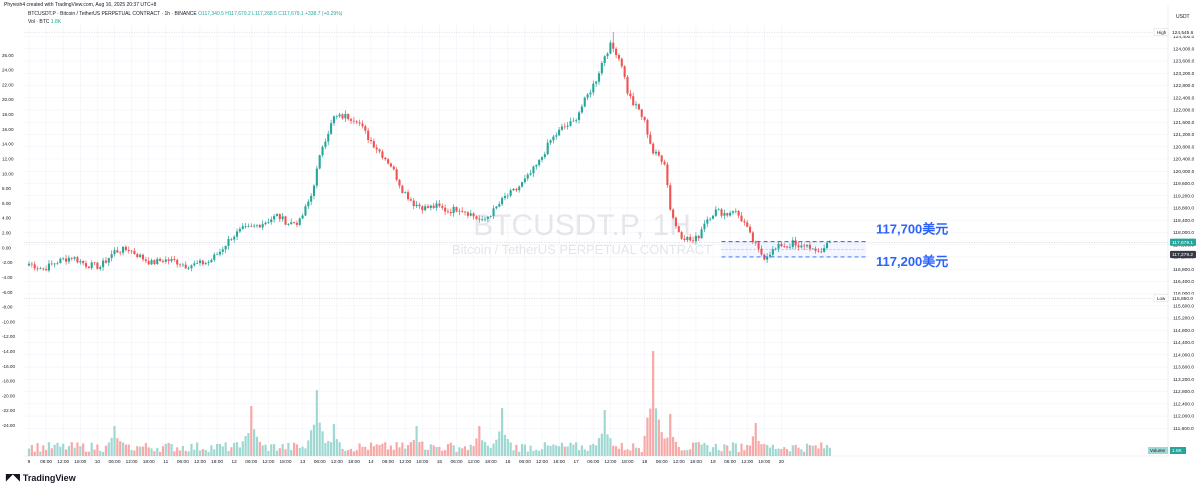  I want to click on price-tick-label: 120,800.0, so click(1184, 147).